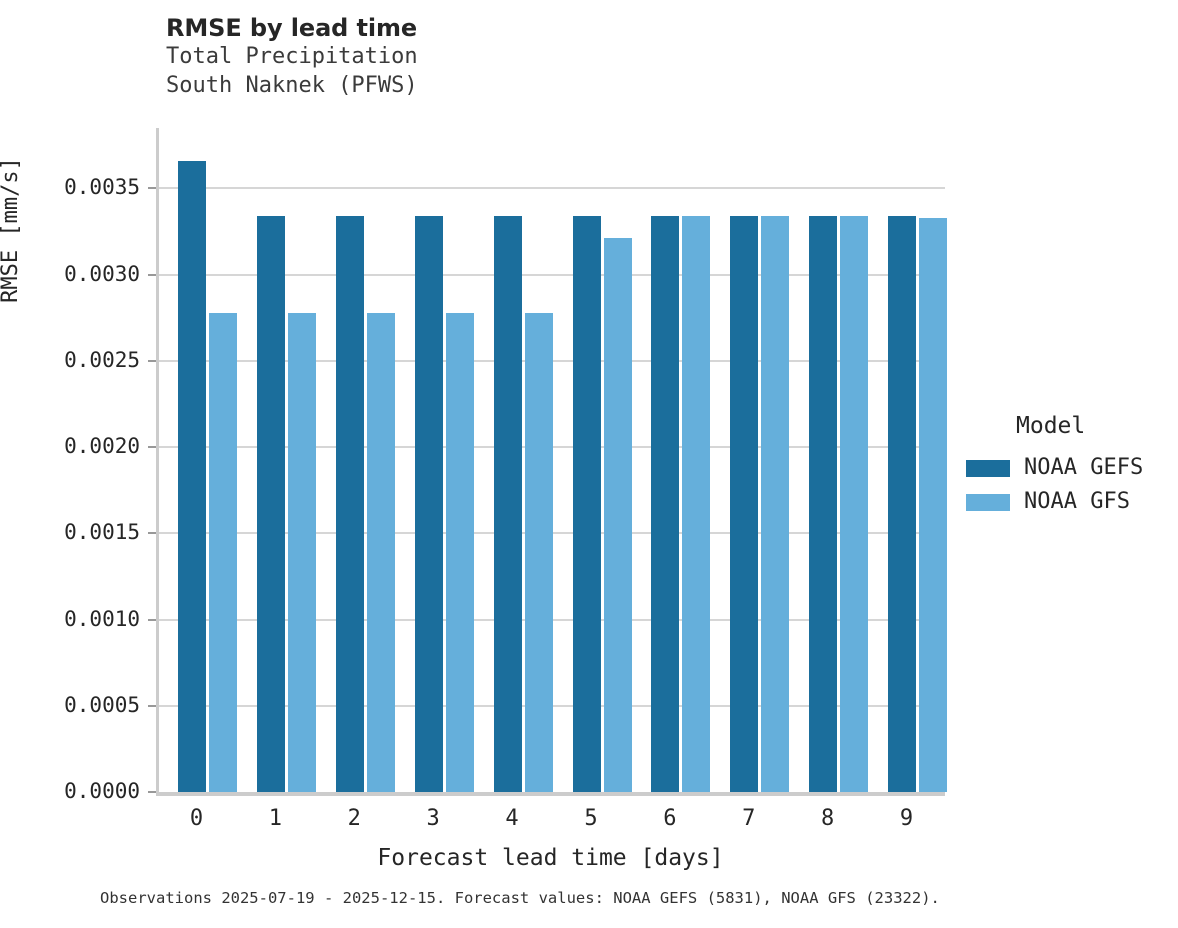 The height and width of the screenshot is (928, 1178). I want to click on y-axis-line, so click(157, 460).